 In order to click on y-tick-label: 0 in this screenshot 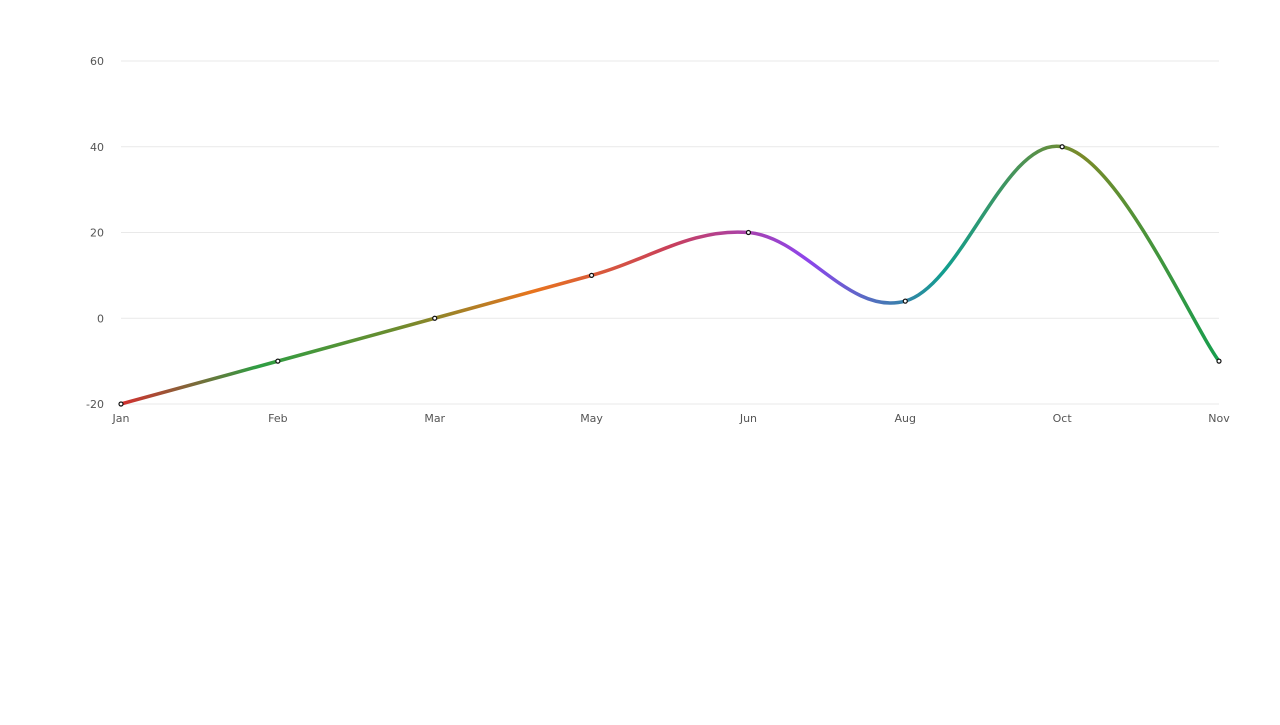, I will do `click(100, 318)`.